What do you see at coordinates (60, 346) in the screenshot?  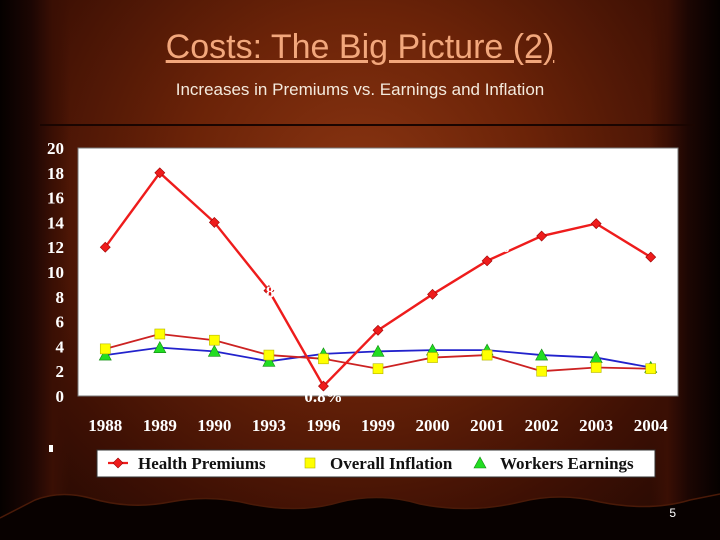 I see `y-tick-label: 4` at bounding box center [60, 346].